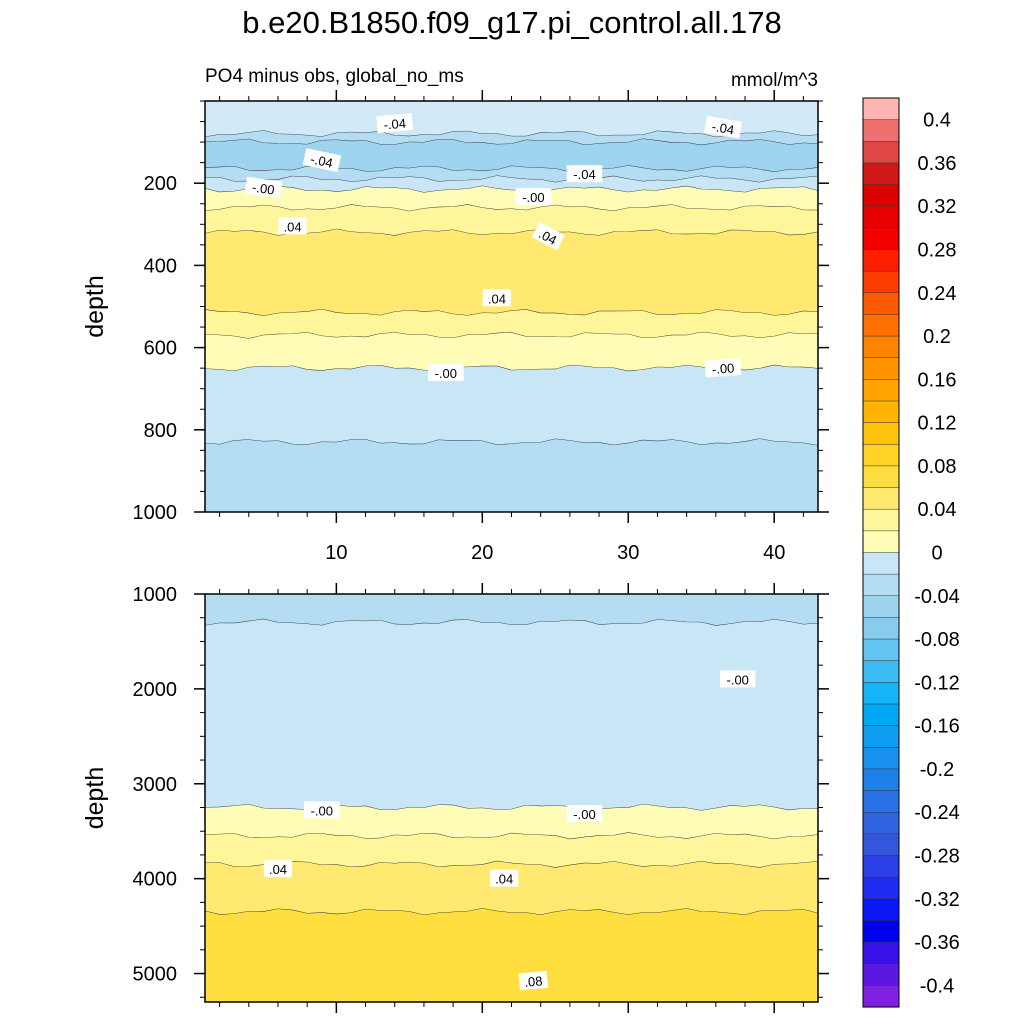 The width and height of the screenshot is (1024, 1024). I want to click on colorbar-tick-label: -0.24, so click(937, 813).